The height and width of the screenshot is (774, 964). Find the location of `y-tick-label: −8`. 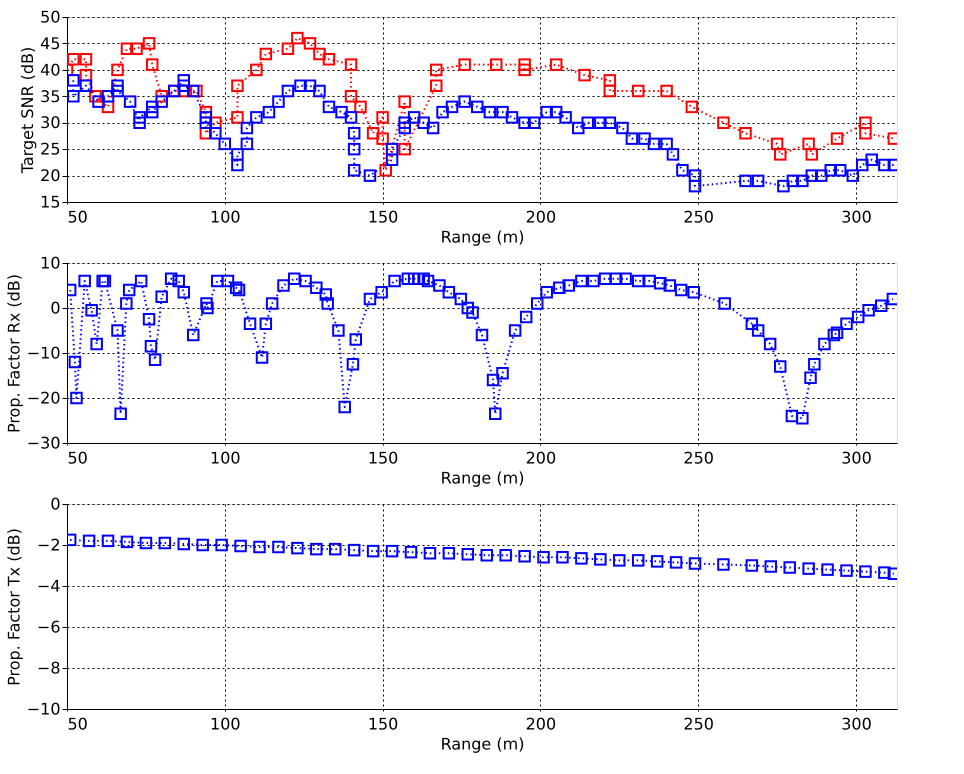

y-tick-label: −8 is located at coordinates (48, 668).